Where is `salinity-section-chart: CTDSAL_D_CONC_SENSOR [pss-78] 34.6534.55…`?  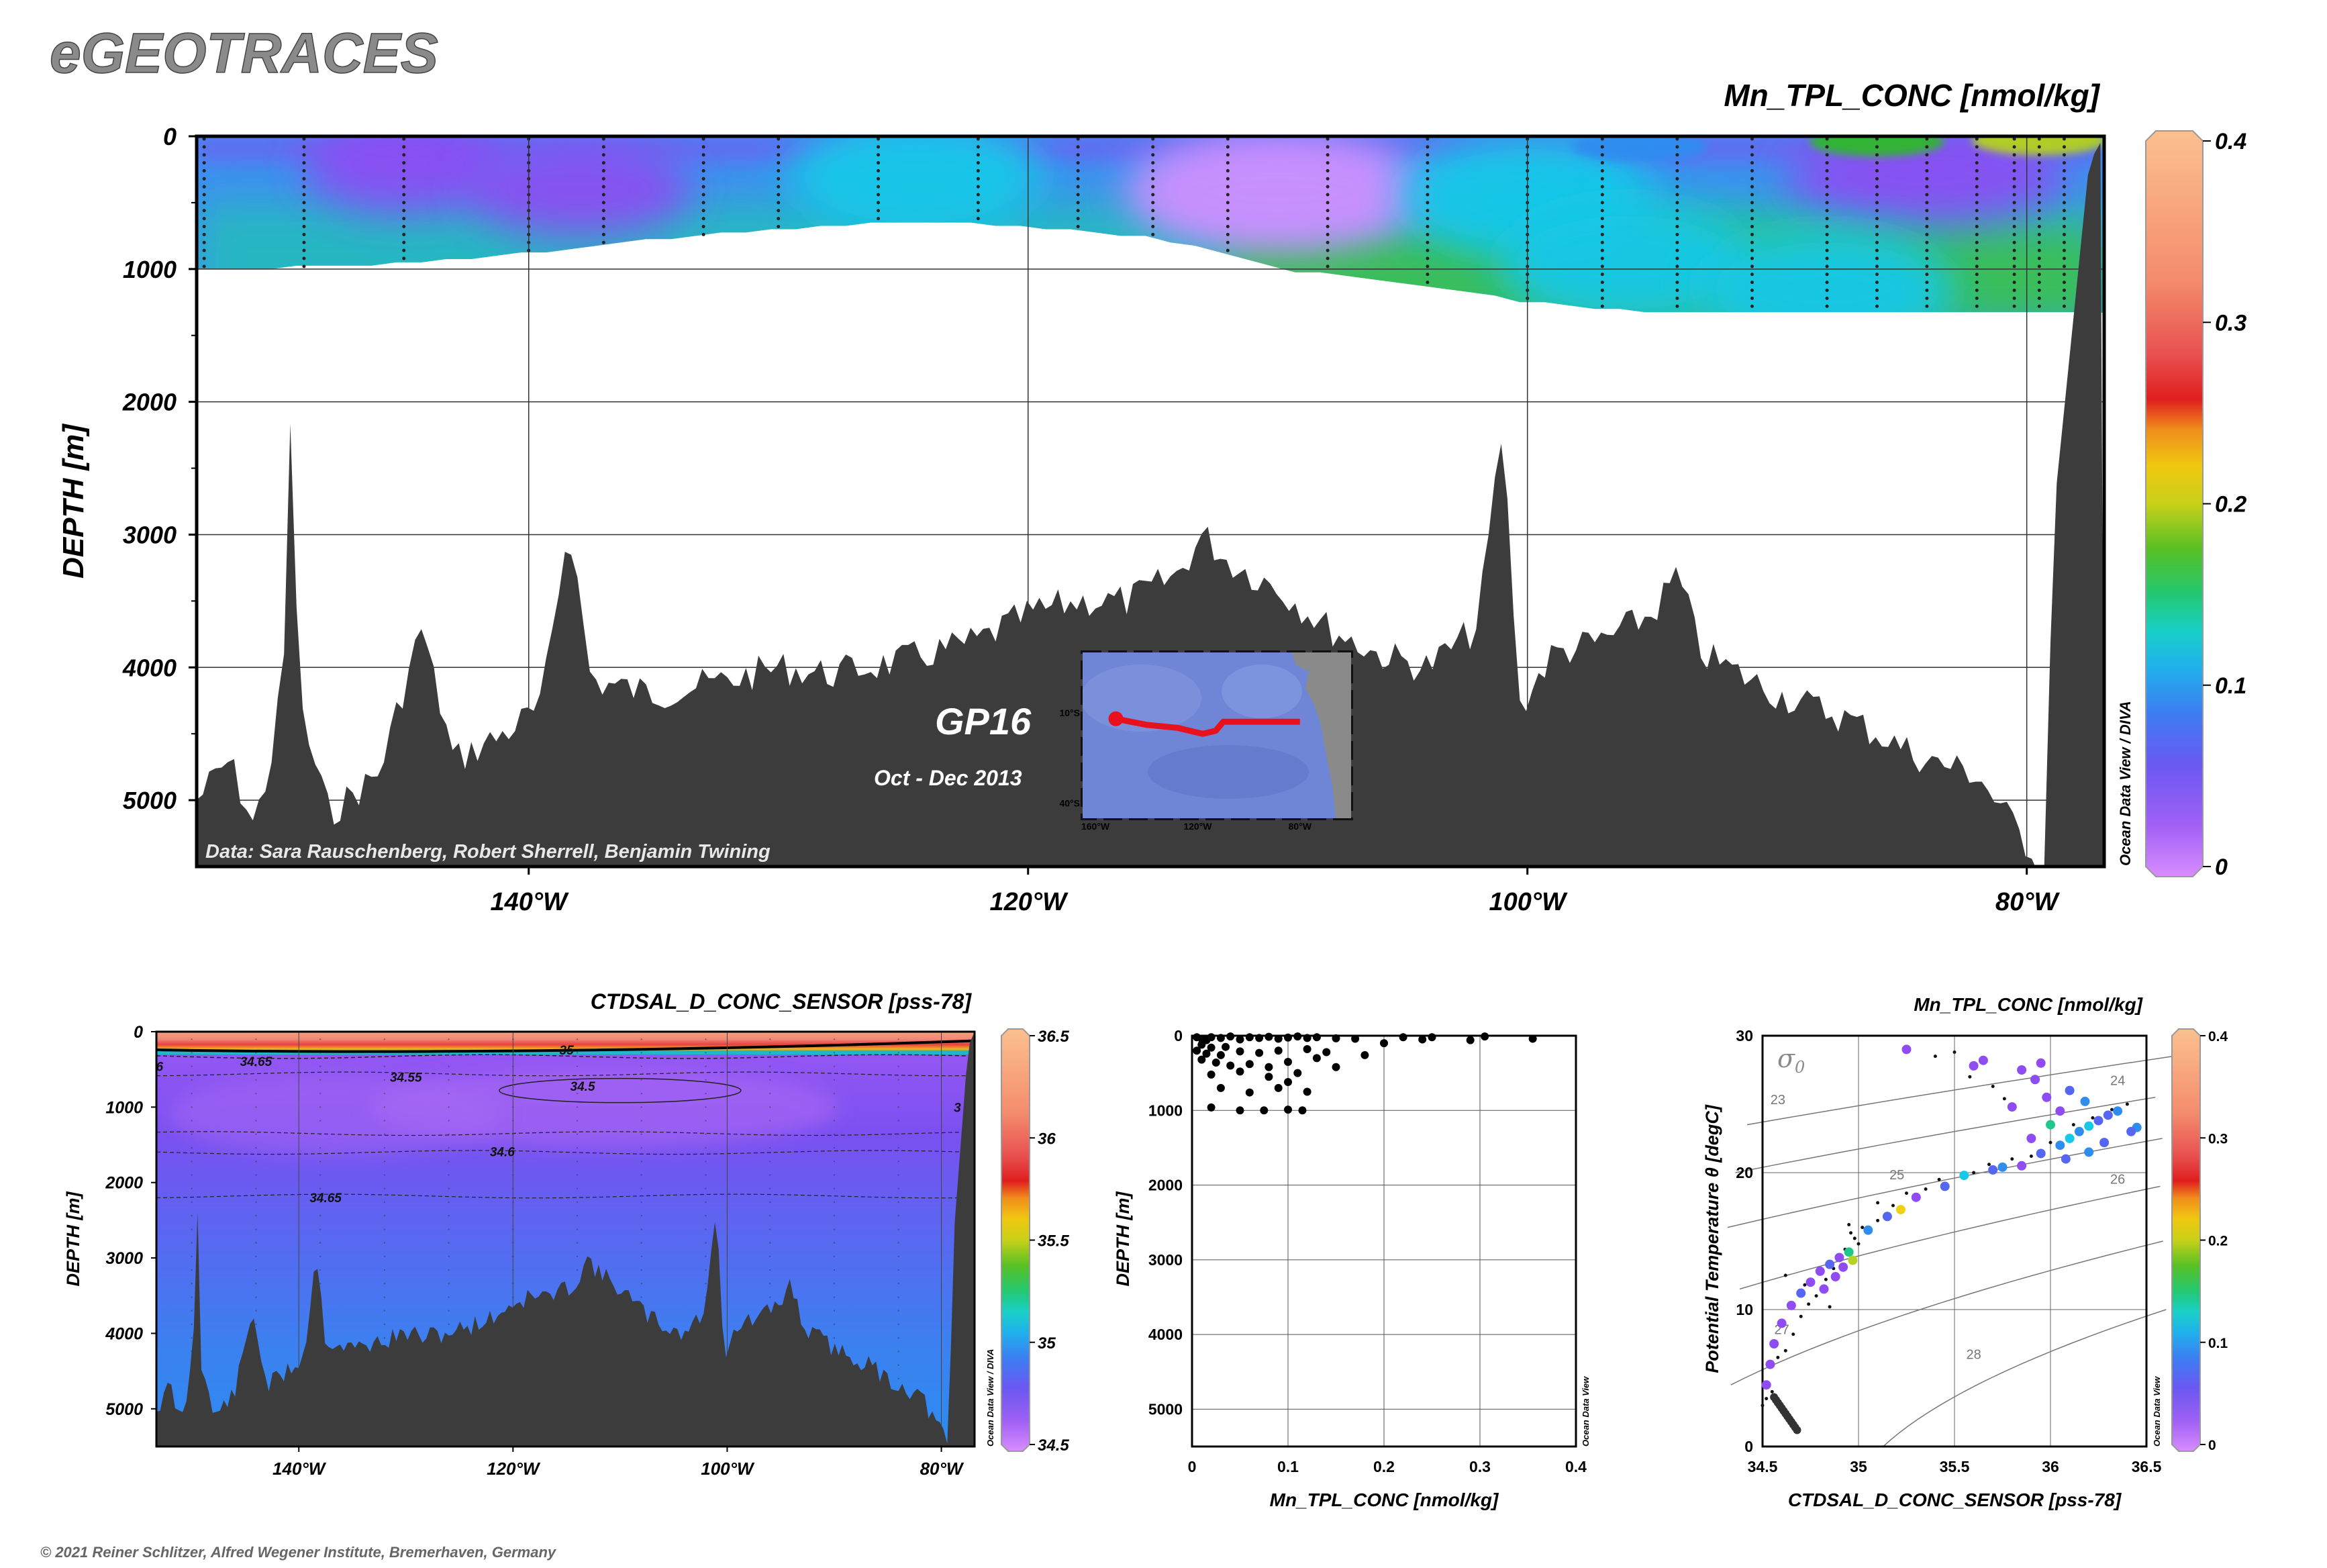
salinity-section-chart: CTDSAL_D_CONC_SENSOR [pss-78] 34.6534.55… is located at coordinates (566, 1234).